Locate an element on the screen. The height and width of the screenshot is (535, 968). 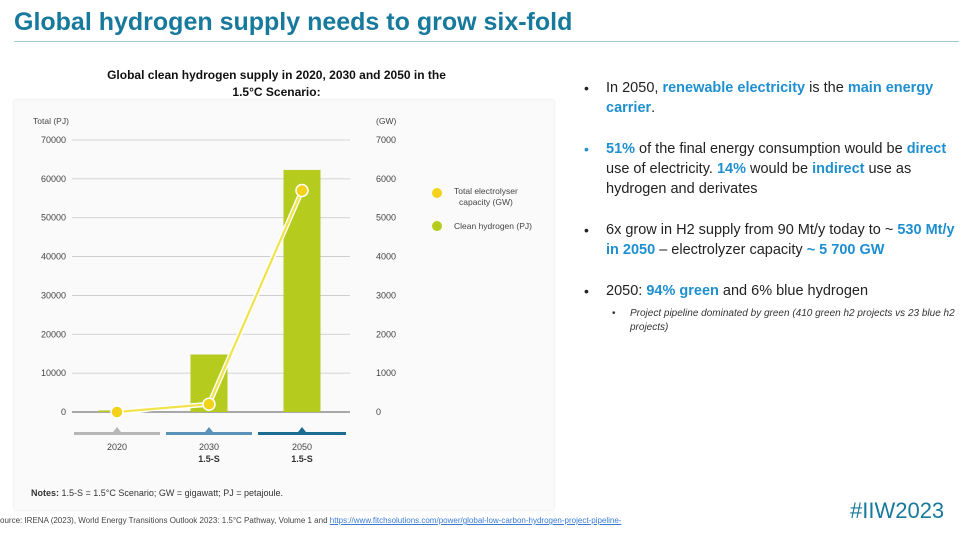
bullet-segment: direct is located at coordinates (926, 149).